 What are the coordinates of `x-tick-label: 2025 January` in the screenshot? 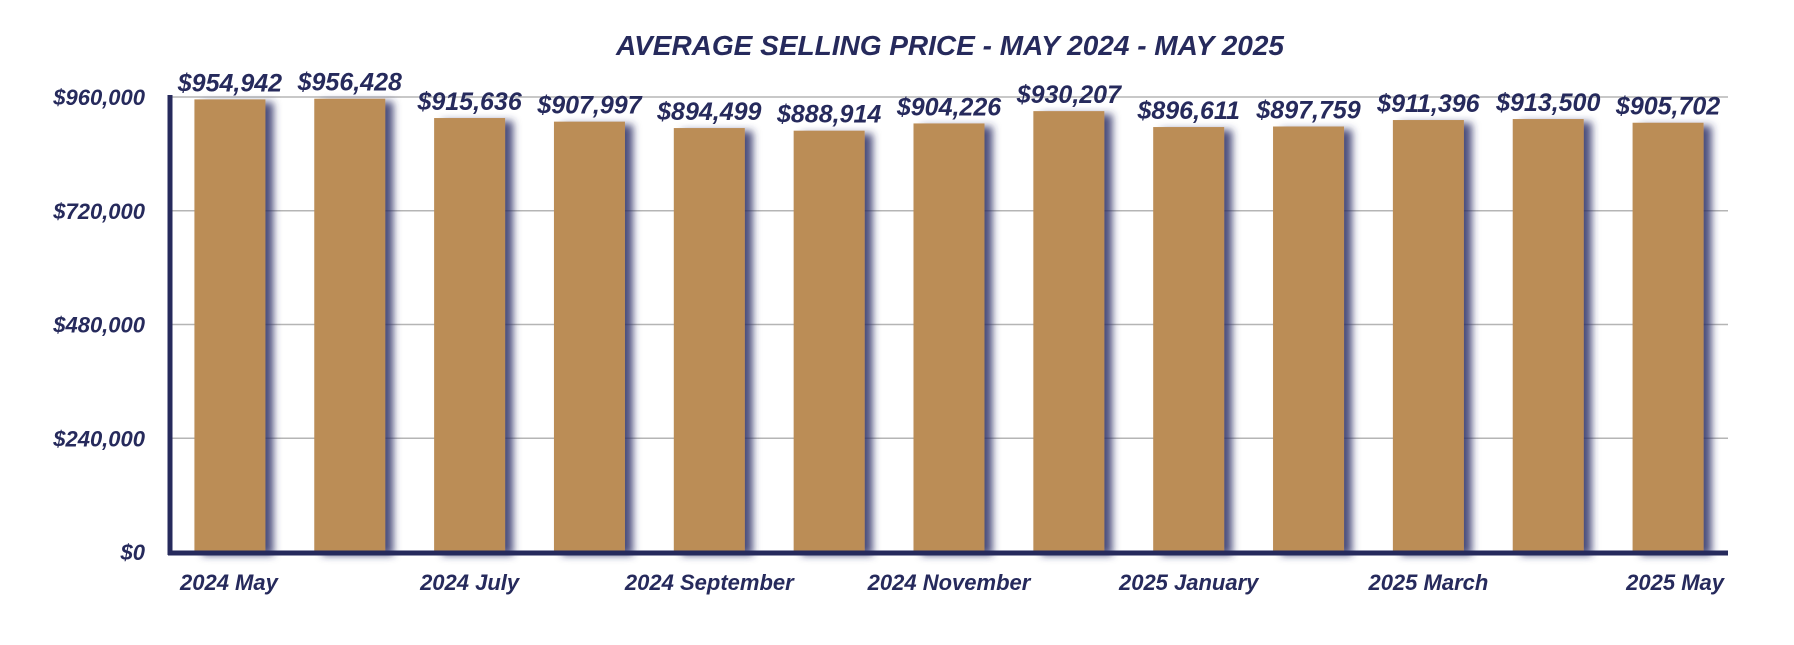 It's located at (1189, 582).